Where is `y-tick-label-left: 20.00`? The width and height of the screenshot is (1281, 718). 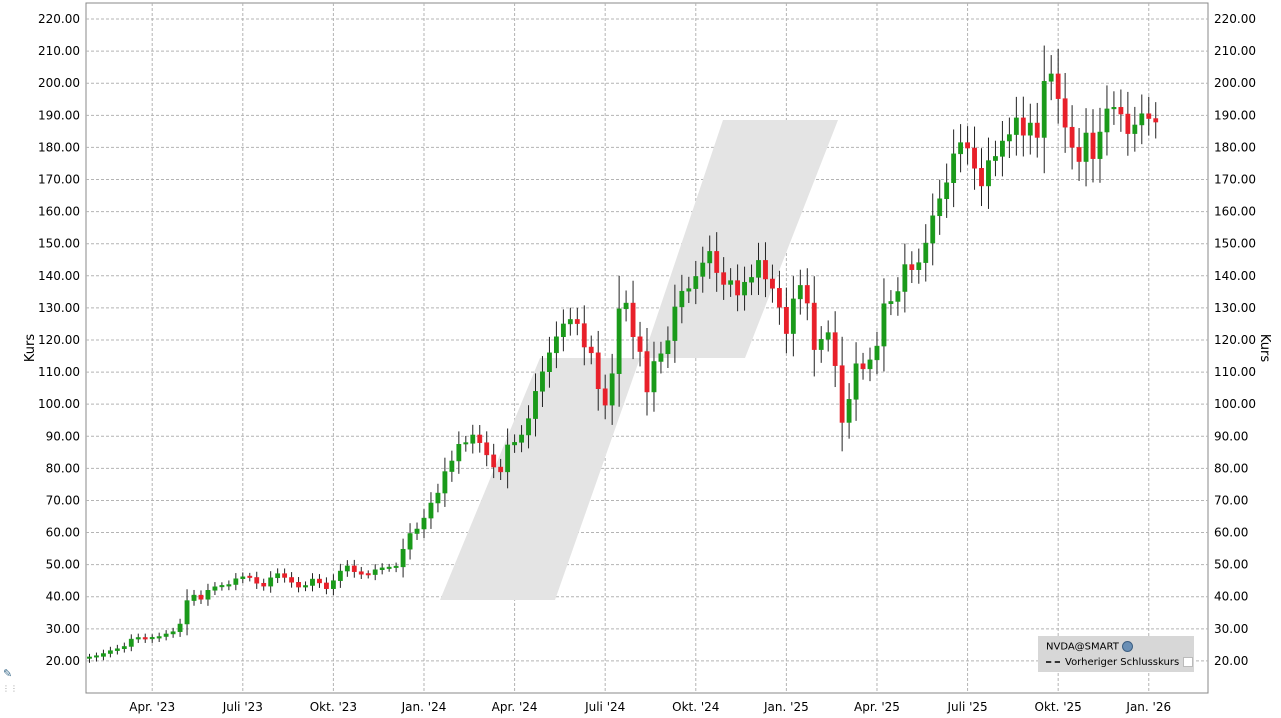
y-tick-label-left: 20.00 is located at coordinates (63, 661).